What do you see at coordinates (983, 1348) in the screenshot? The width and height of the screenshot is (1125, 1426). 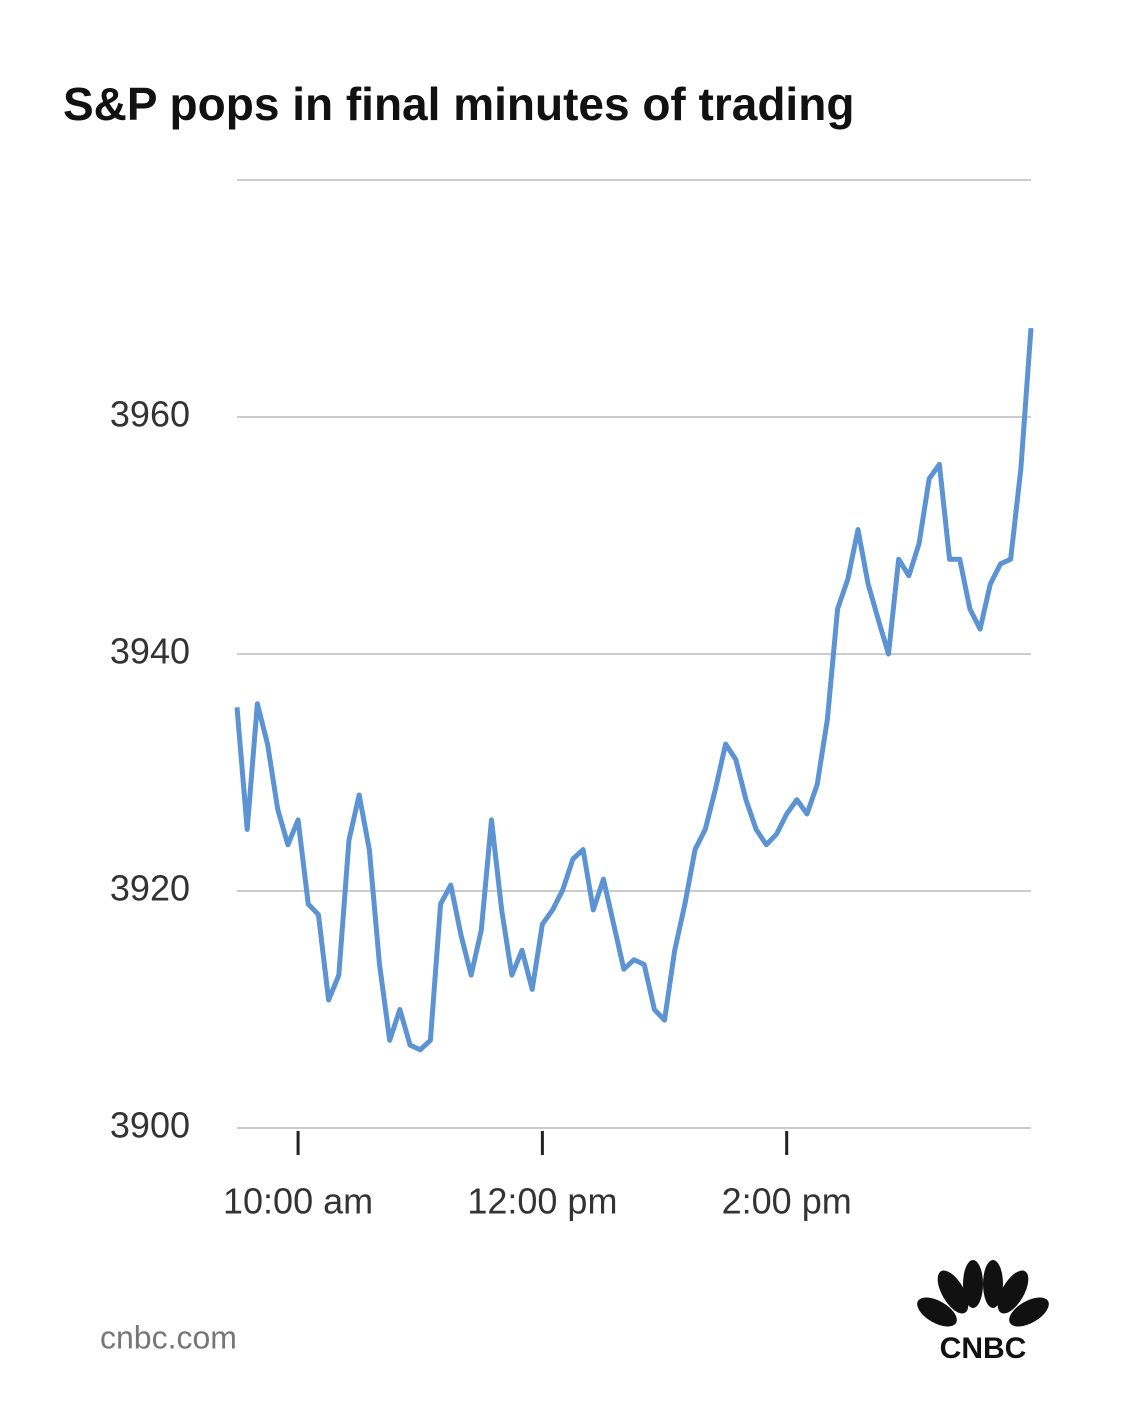 I see `logo-text: CNBC` at bounding box center [983, 1348].